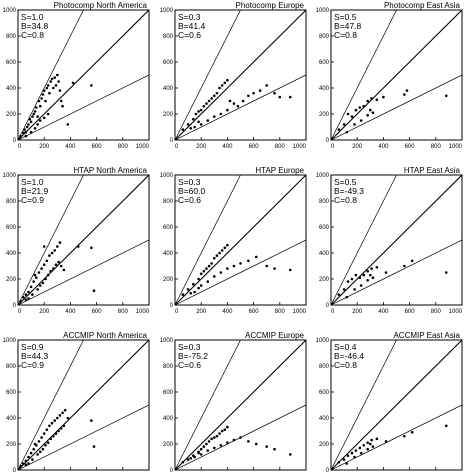 The image size is (474, 474). Describe the element at coordinates (34, 191) in the screenshot. I see `stat-line-2: B=21.9` at that location.